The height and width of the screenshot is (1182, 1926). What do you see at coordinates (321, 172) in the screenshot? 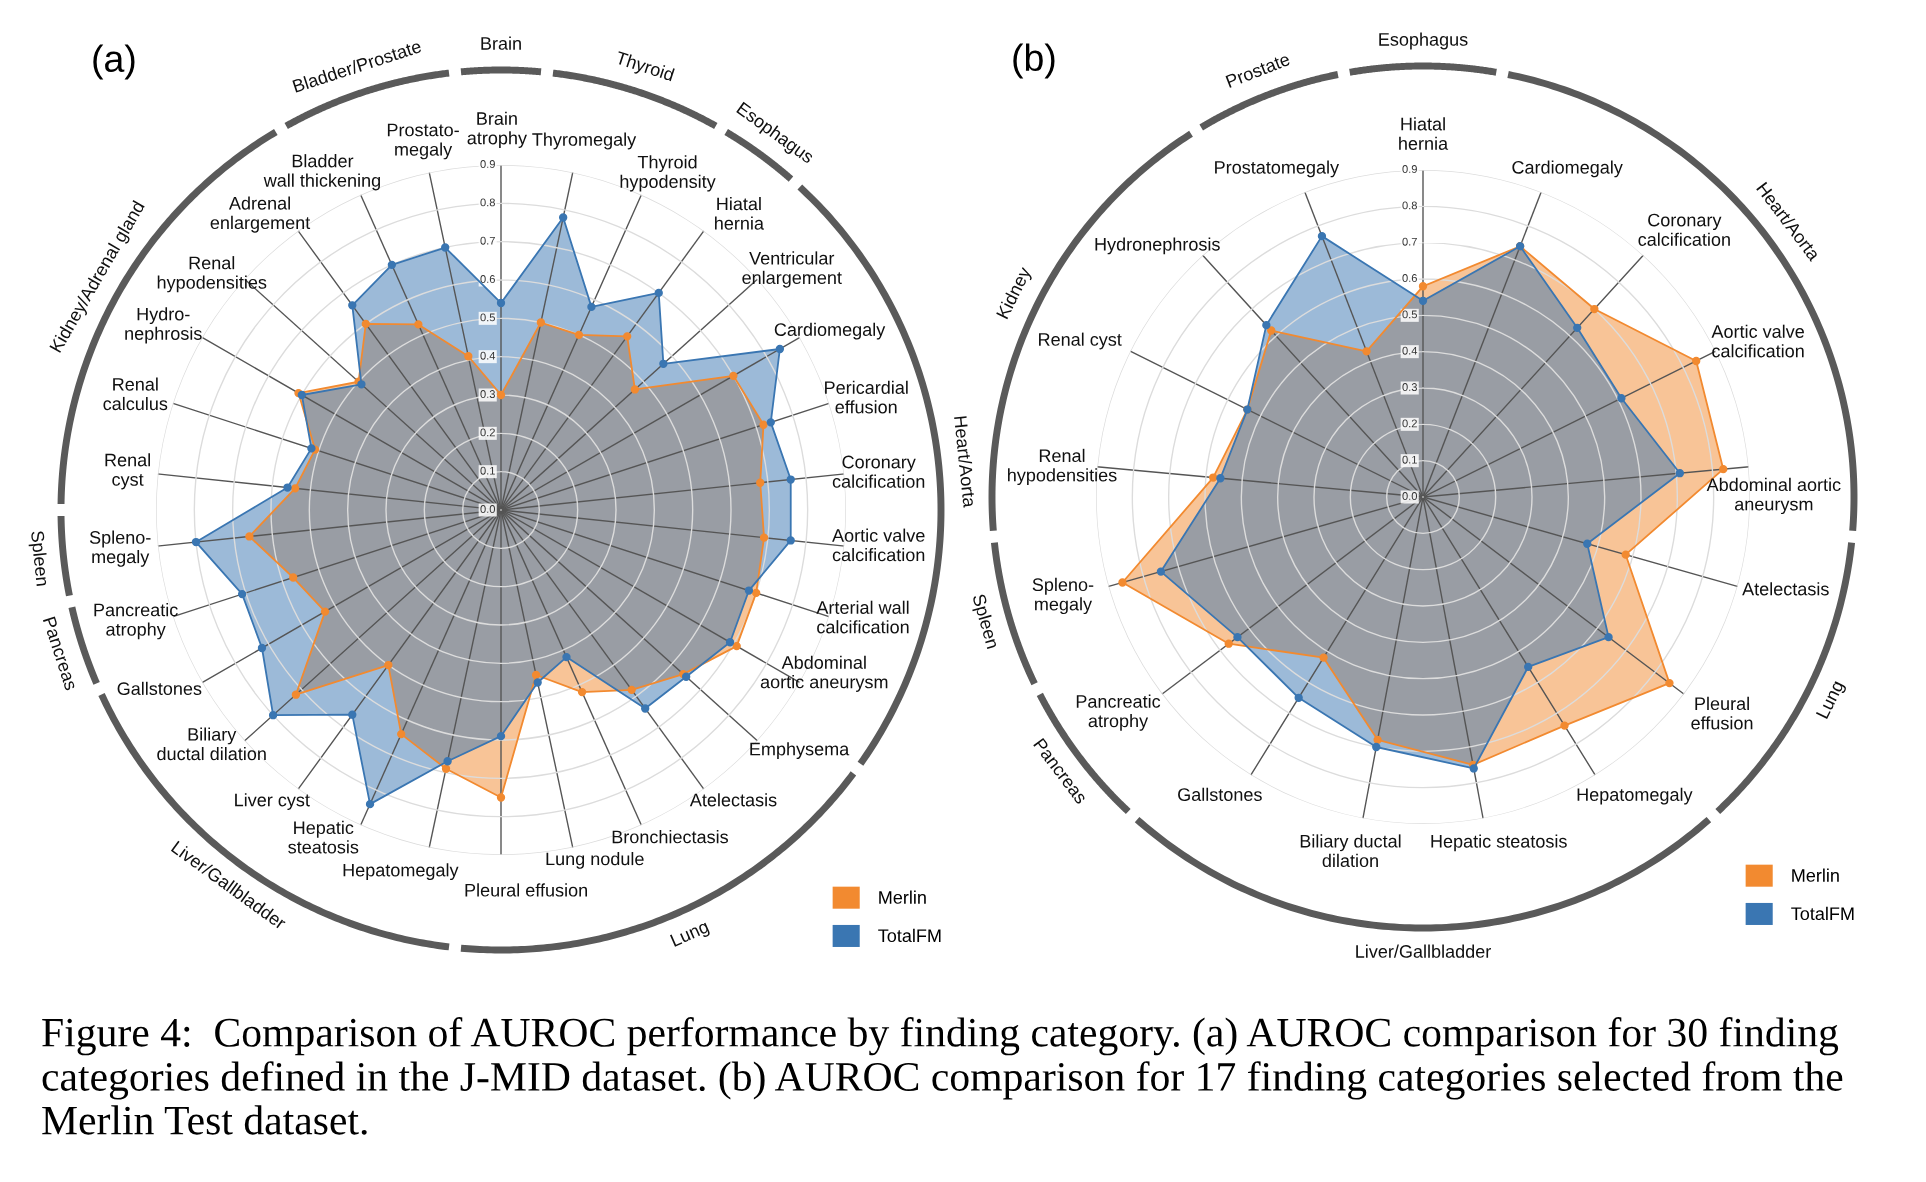
I see `spoke-label: Bladder wall thickening` at bounding box center [321, 172].